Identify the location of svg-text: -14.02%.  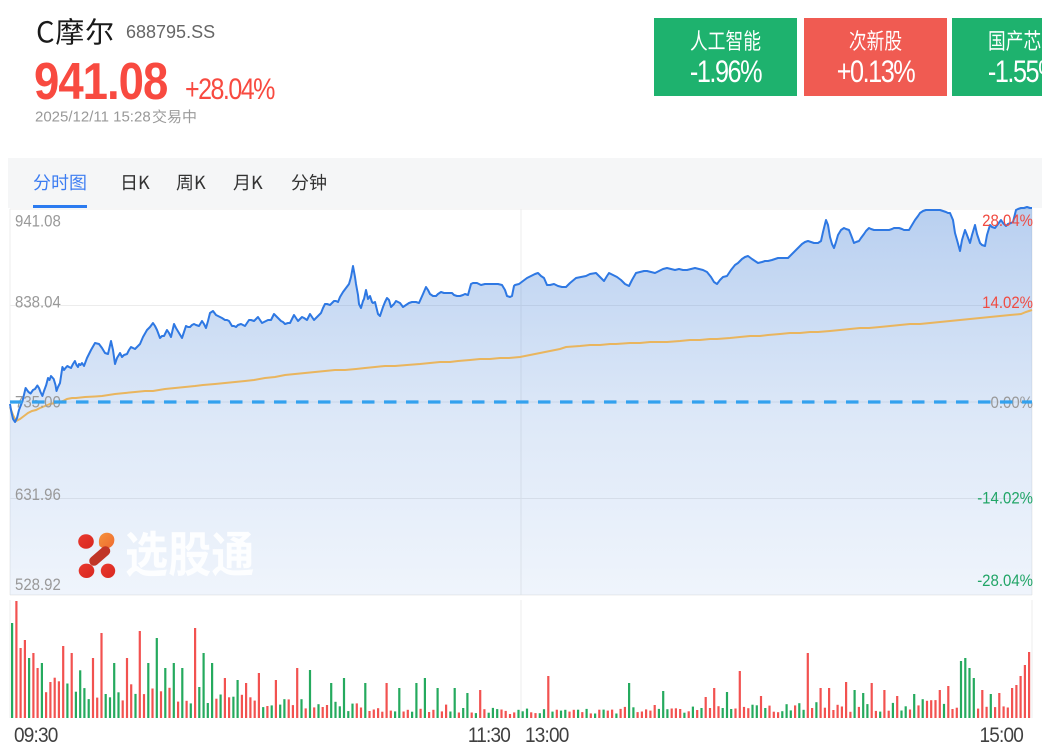
(1005, 499).